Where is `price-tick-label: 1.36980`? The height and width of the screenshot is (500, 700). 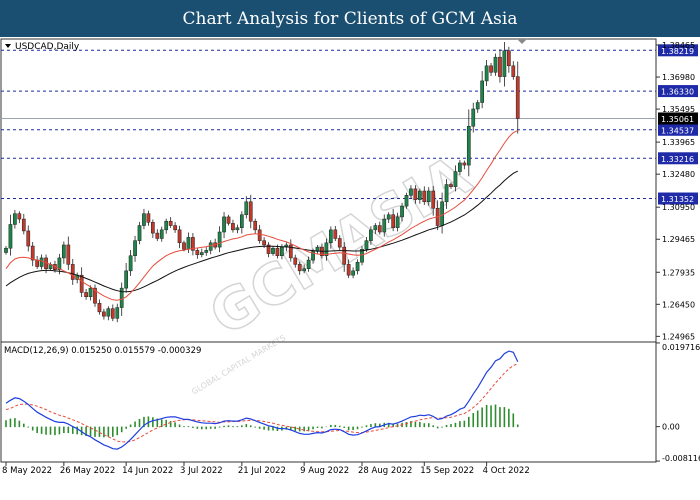
price-tick-label: 1.36980 is located at coordinates (678, 77).